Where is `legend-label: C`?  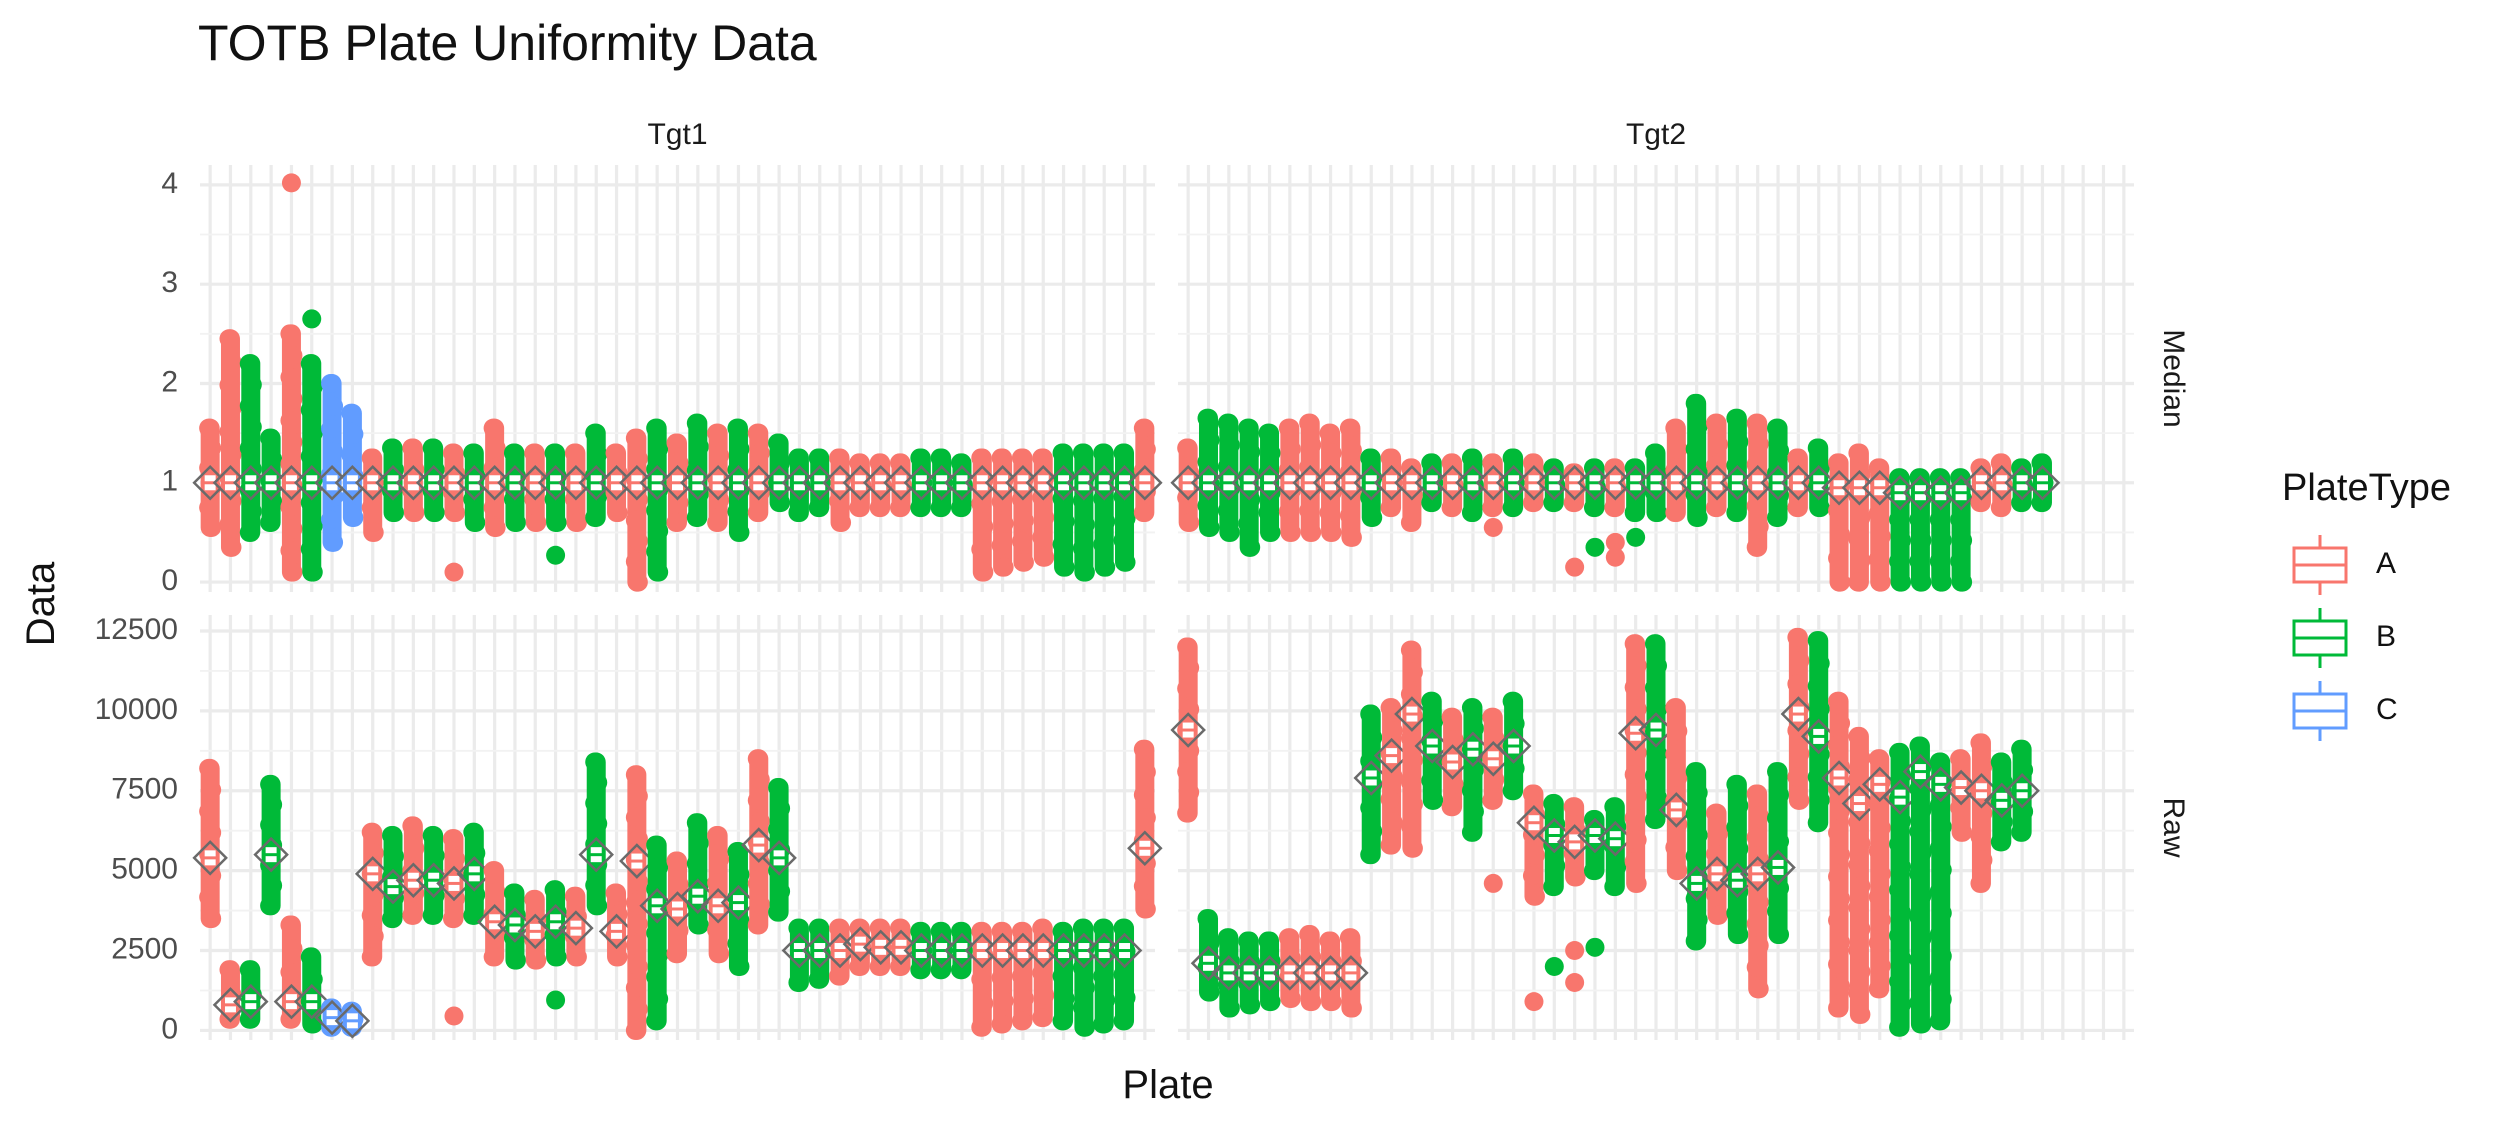
legend-label: C is located at coordinates (2387, 709).